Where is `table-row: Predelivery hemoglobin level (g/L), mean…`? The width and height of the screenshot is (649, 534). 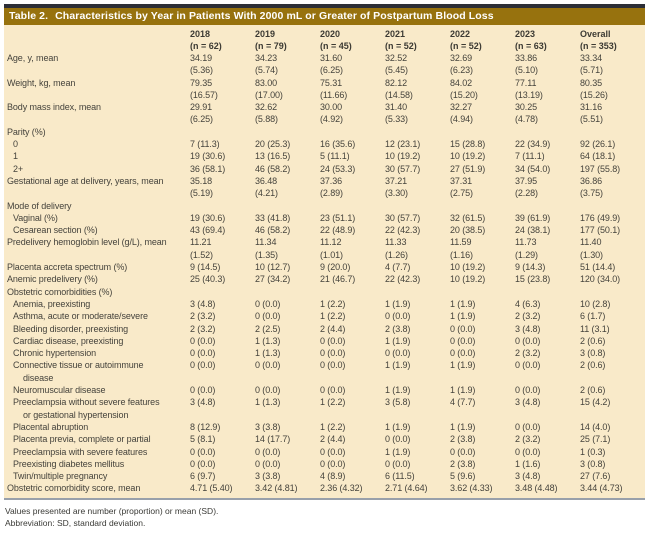
table-row: Predelivery hemoglobin level (g/L), mean… is located at coordinates (324, 248).